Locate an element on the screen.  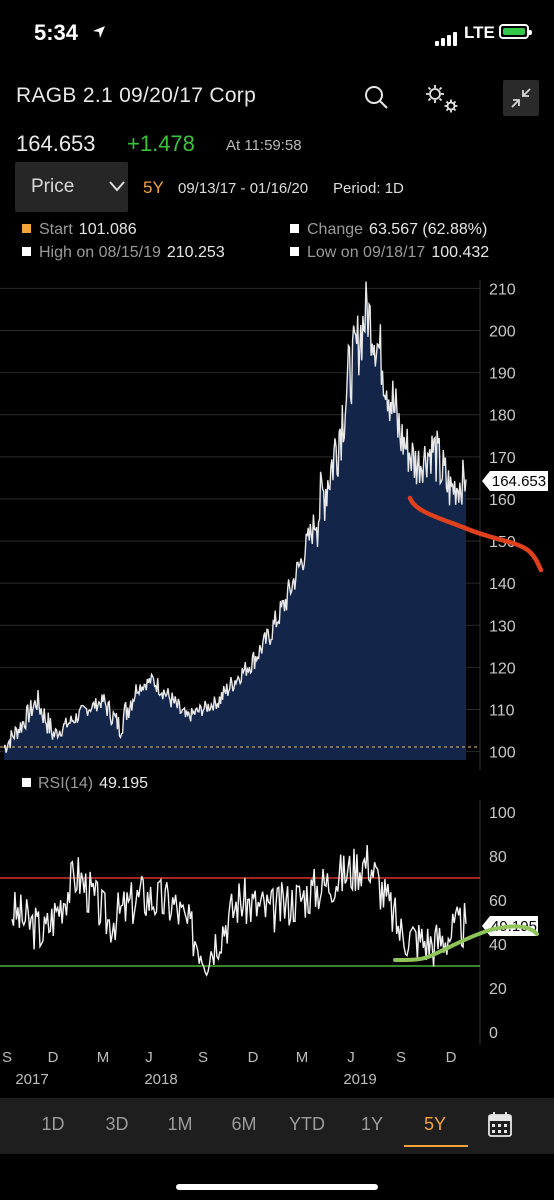
collapse-button is located at coordinates (521, 98).